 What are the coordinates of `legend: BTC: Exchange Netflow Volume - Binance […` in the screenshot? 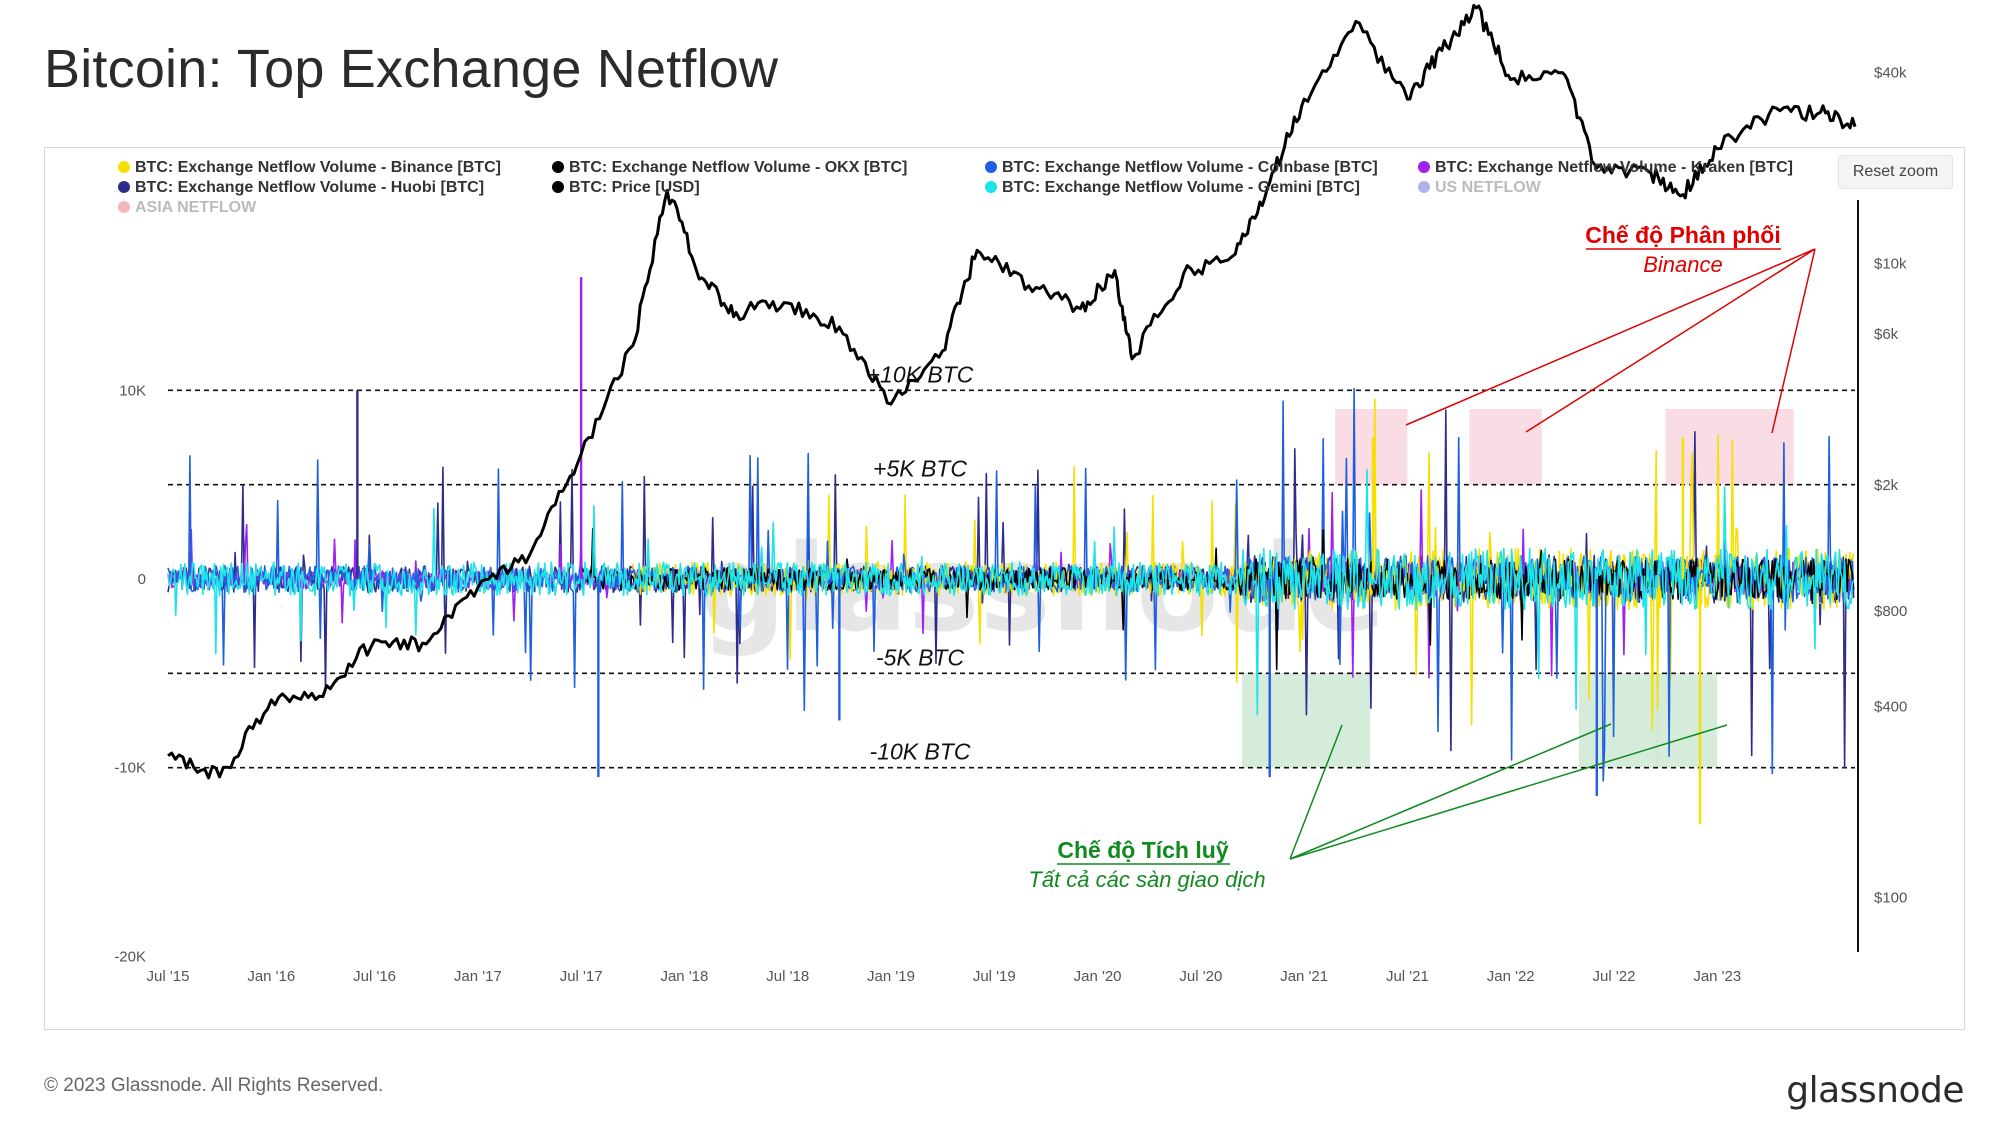 It's located at (955, 187).